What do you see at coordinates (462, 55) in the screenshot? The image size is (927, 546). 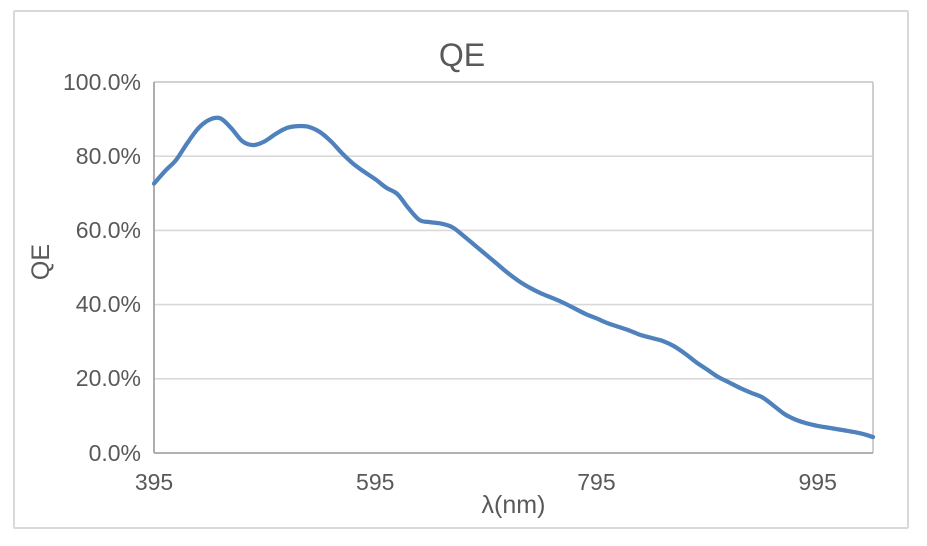 I see `chart-title: QE` at bounding box center [462, 55].